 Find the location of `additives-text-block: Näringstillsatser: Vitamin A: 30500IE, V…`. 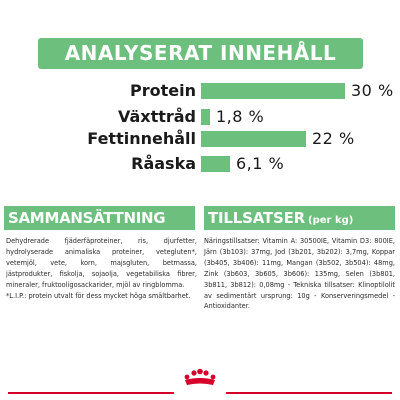

additives-text-block: Näringstillsatser: Vitamin A: 30500IE, V… is located at coordinates (299, 274).